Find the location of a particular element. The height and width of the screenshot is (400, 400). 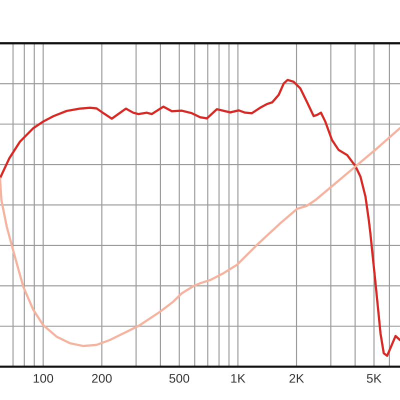

x-tick-label: 5K is located at coordinates (374, 378).